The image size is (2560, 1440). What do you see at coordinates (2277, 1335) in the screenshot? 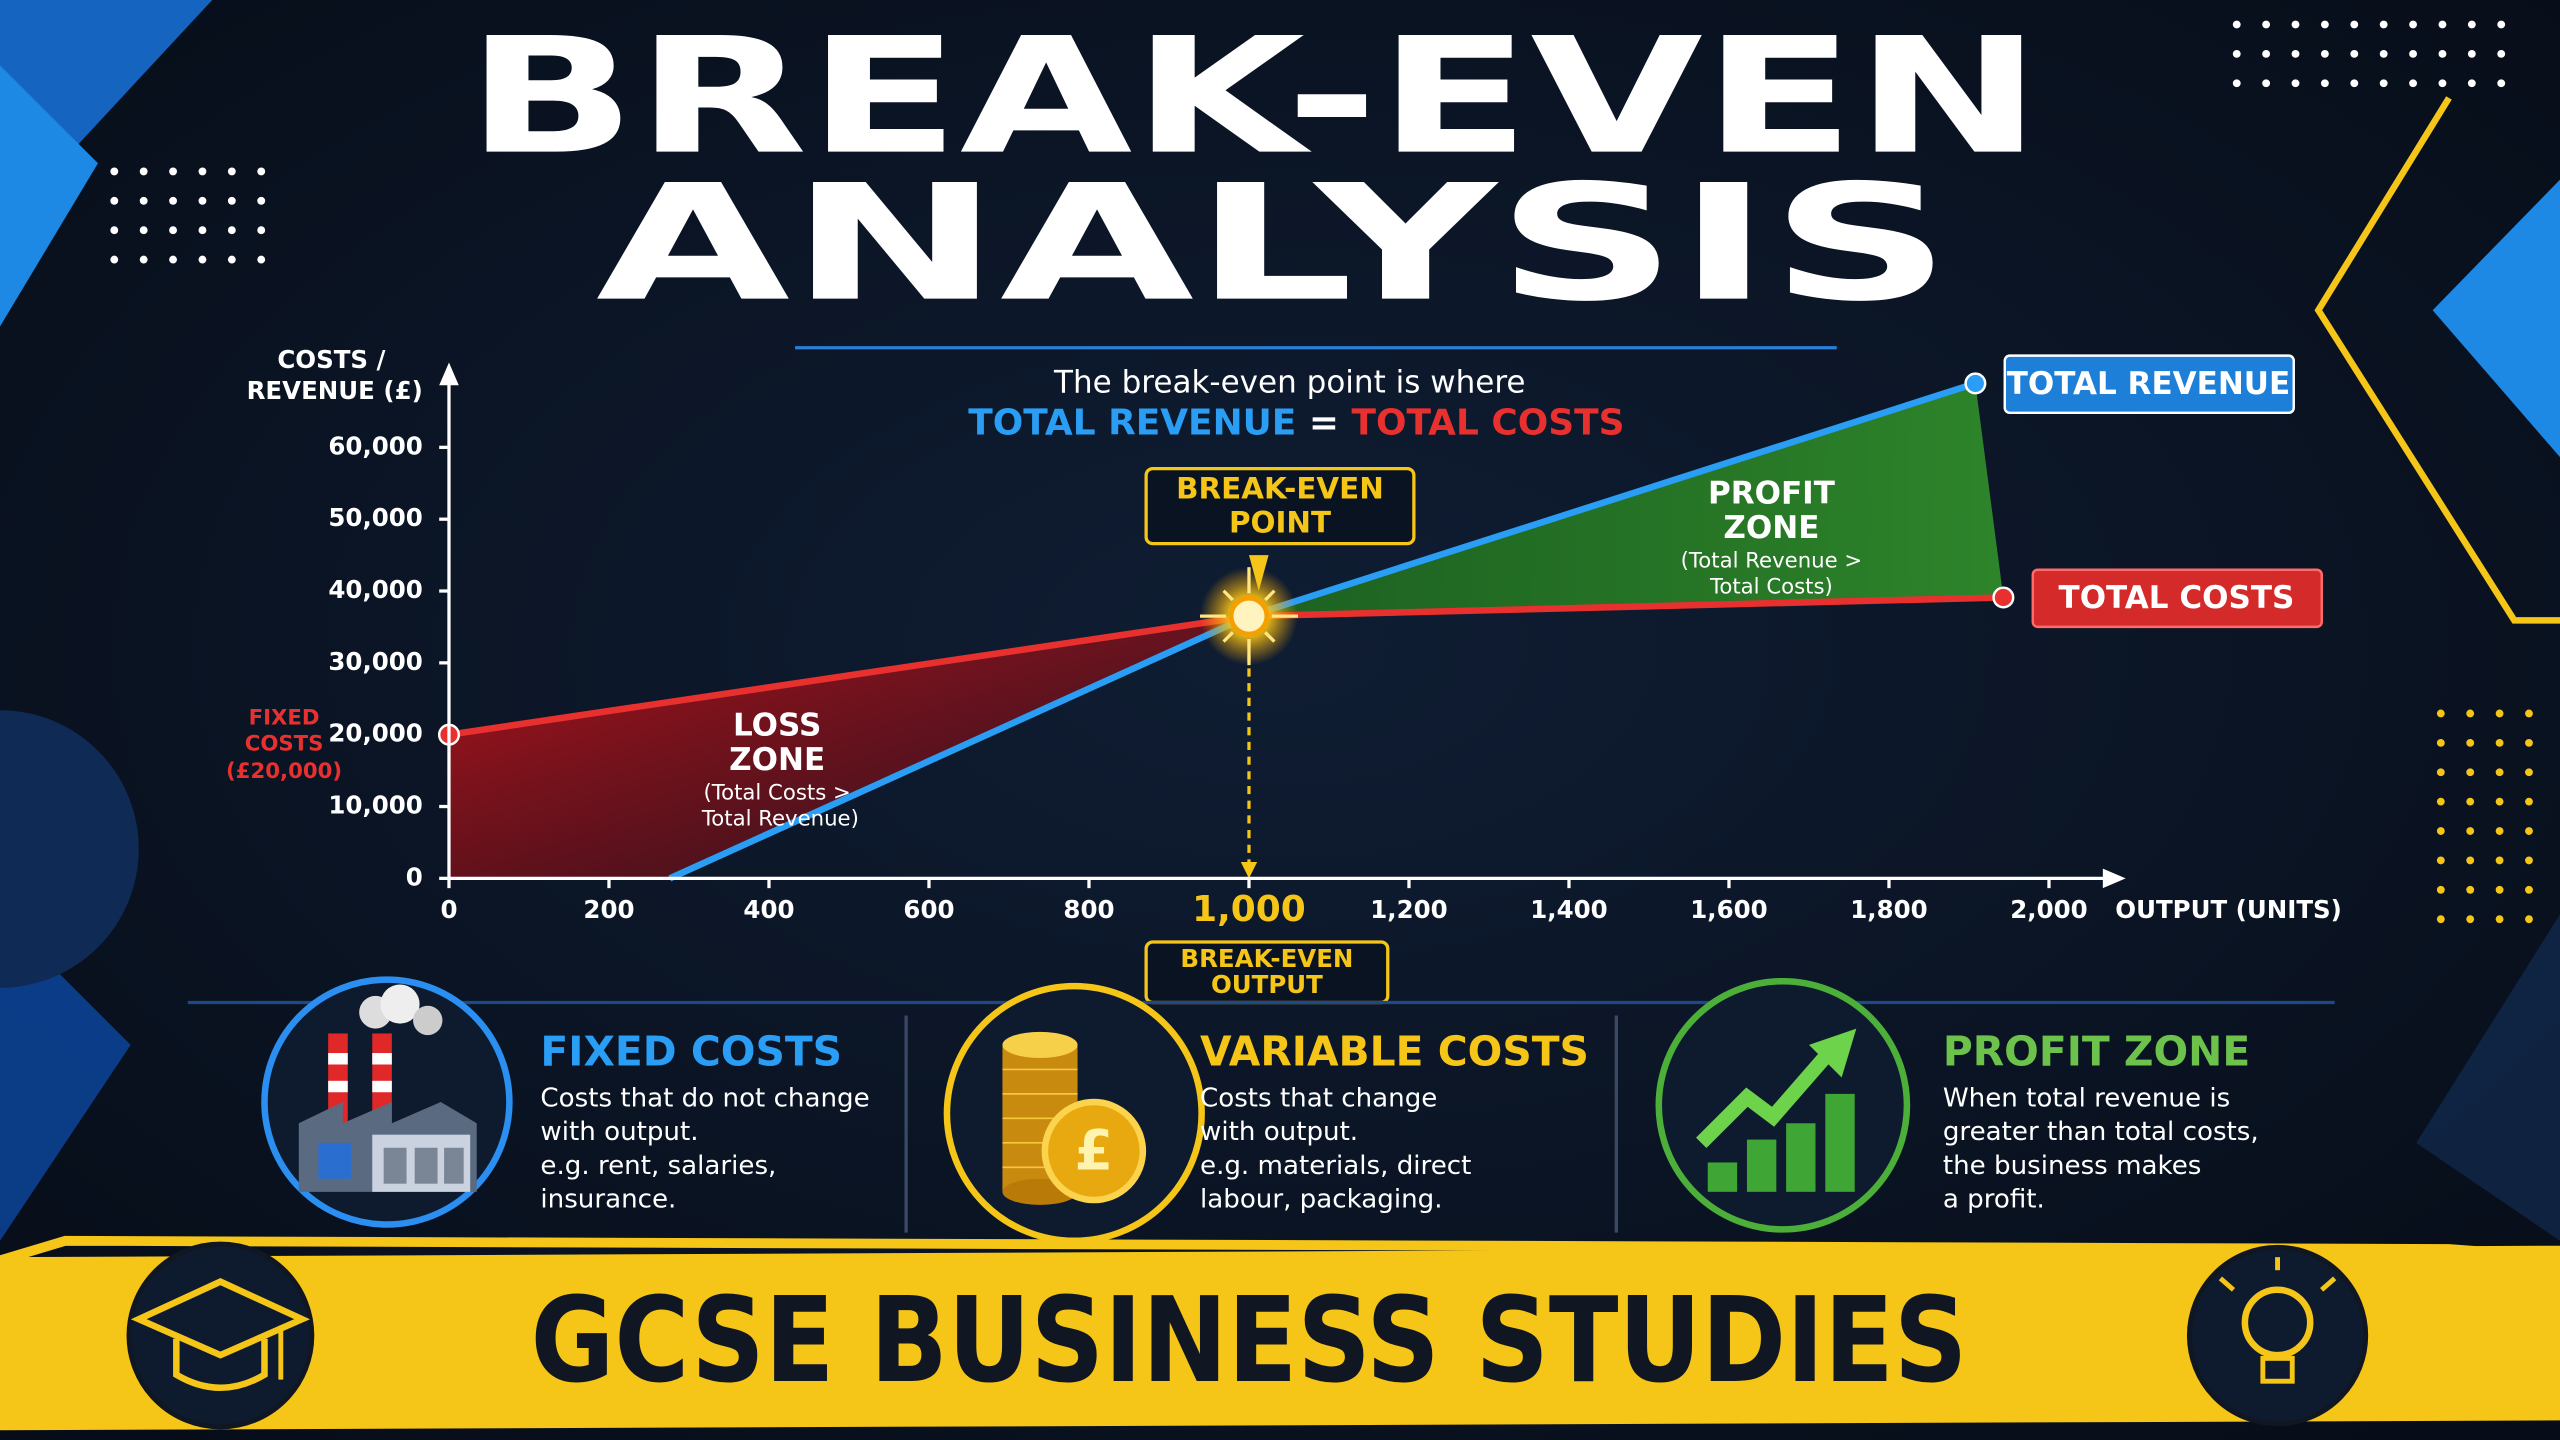
I see `lightbulb-icon` at bounding box center [2277, 1335].